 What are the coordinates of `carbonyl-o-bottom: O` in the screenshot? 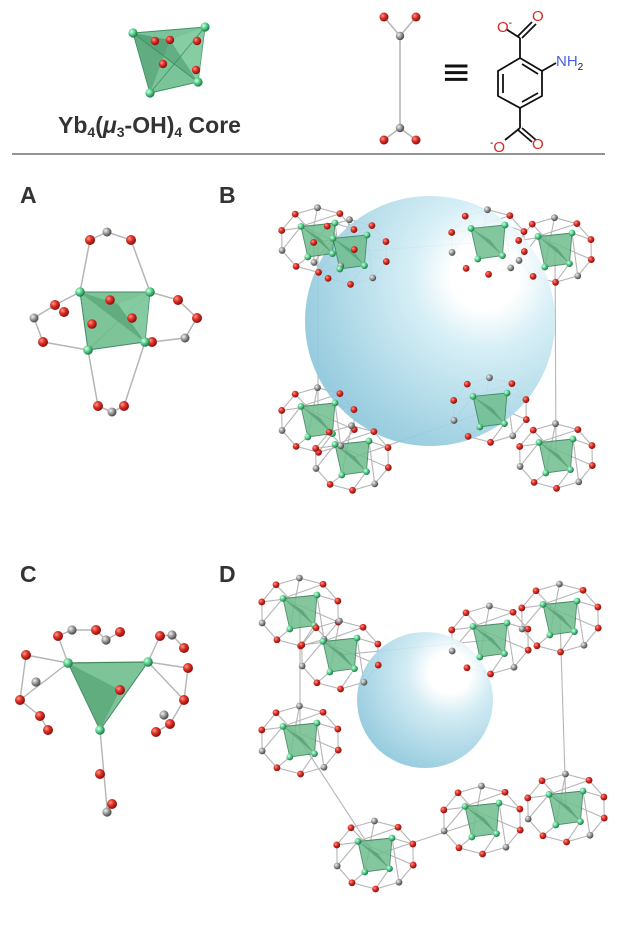 It's located at (538, 144).